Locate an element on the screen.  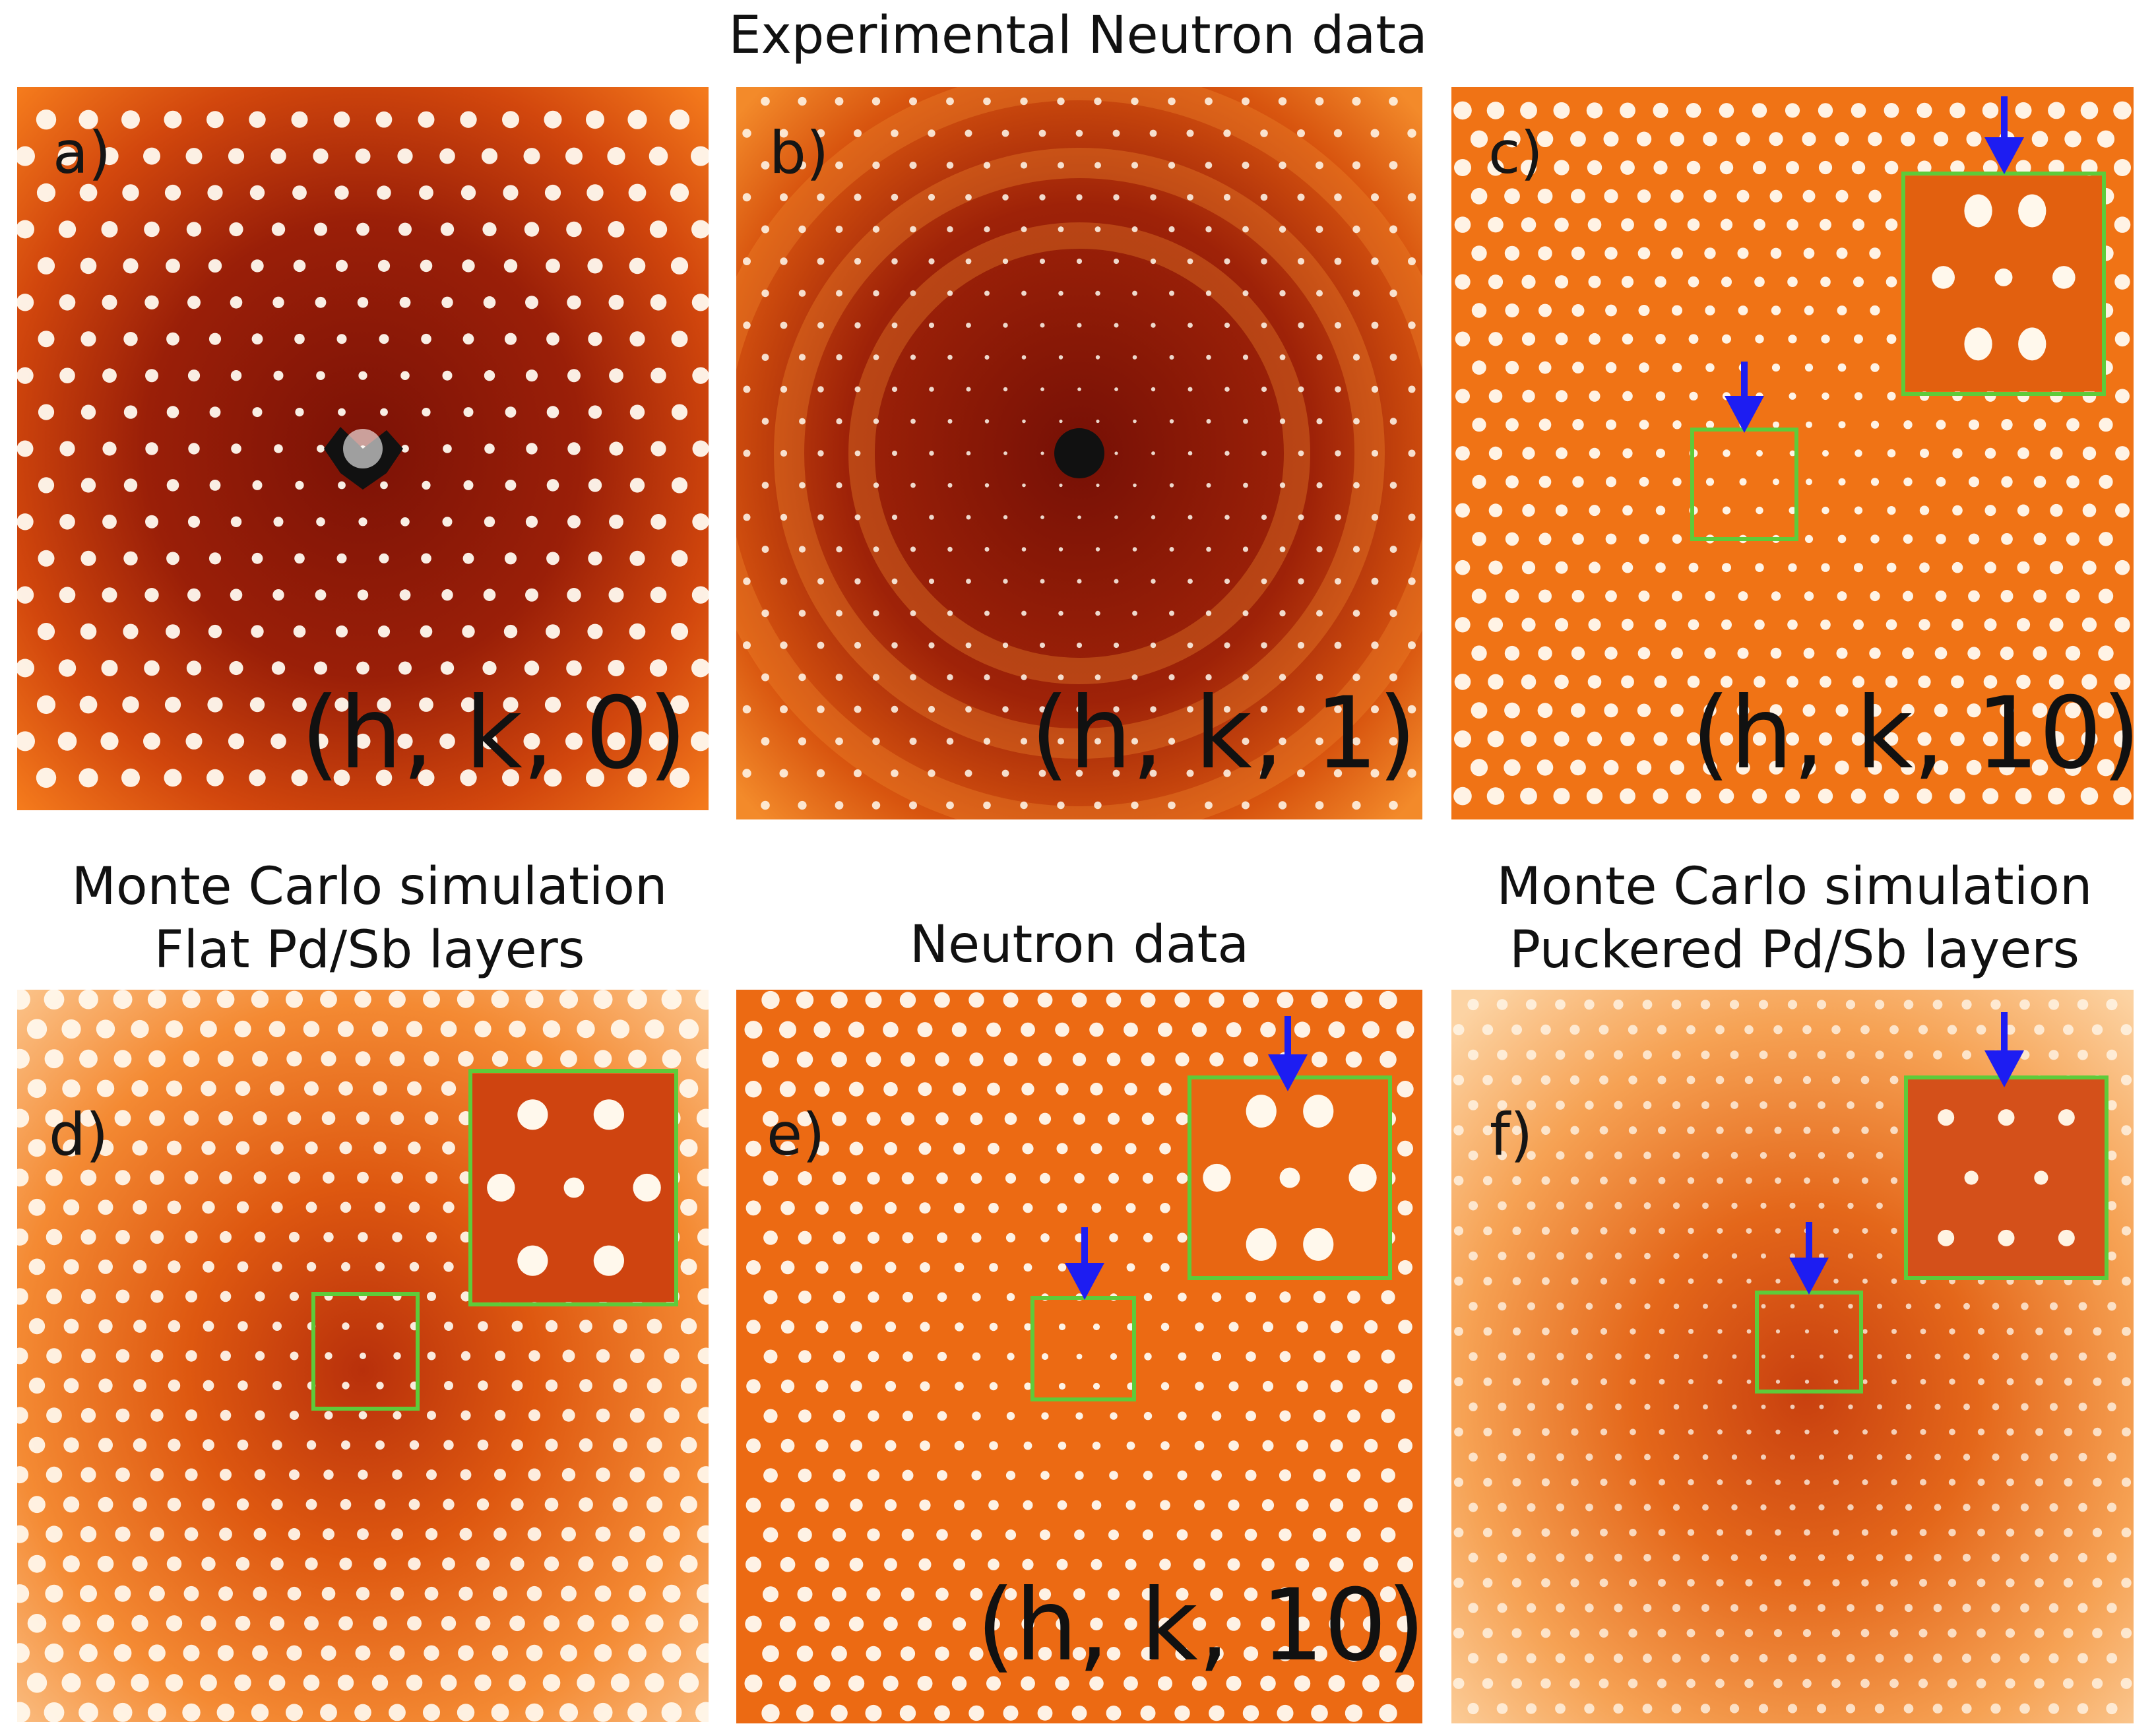
panel-a-pattern is located at coordinates (363, 448).